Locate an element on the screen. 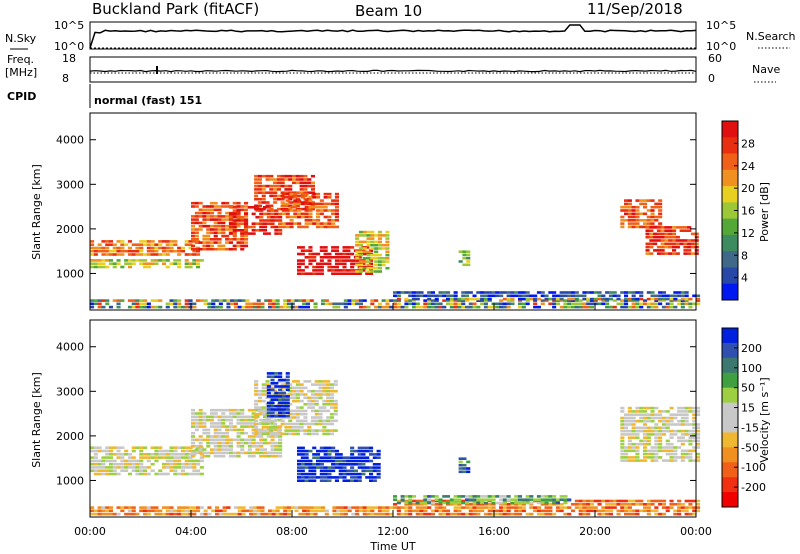  heatmap-cell-1907 is located at coordinates (504, 503).